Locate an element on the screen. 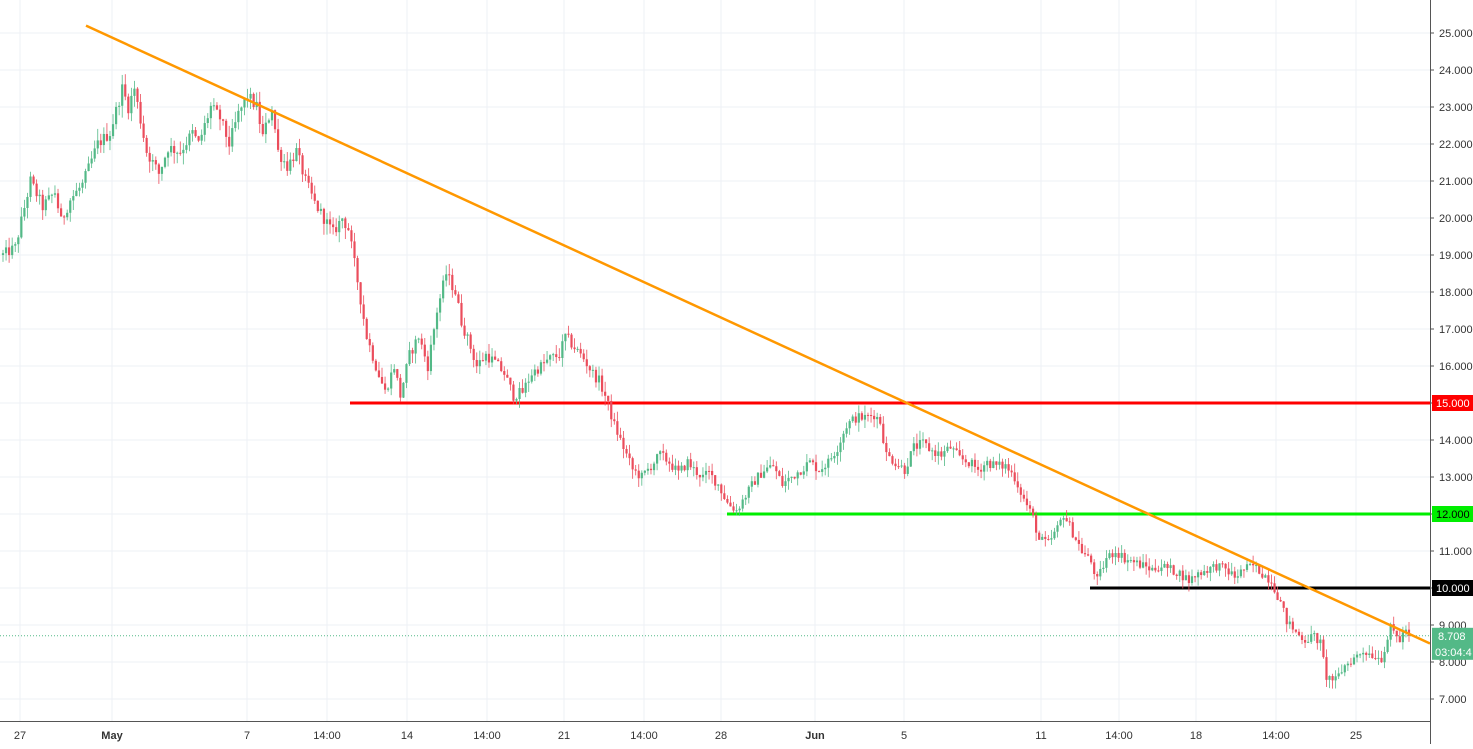 The height and width of the screenshot is (749, 1473). x-tick-label: 14:00 is located at coordinates (487, 736).